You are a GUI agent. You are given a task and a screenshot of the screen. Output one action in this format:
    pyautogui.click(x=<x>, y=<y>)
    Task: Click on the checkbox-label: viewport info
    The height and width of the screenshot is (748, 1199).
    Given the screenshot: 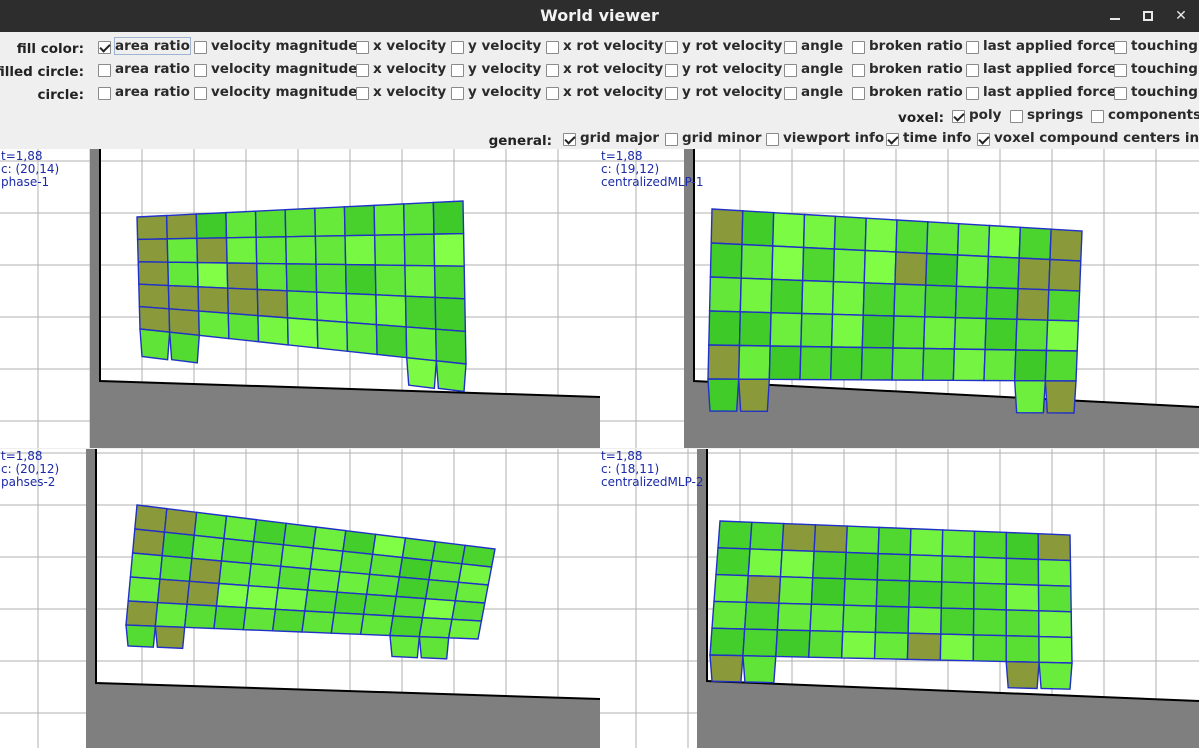 What is the action you would take?
    pyautogui.click(x=834, y=138)
    